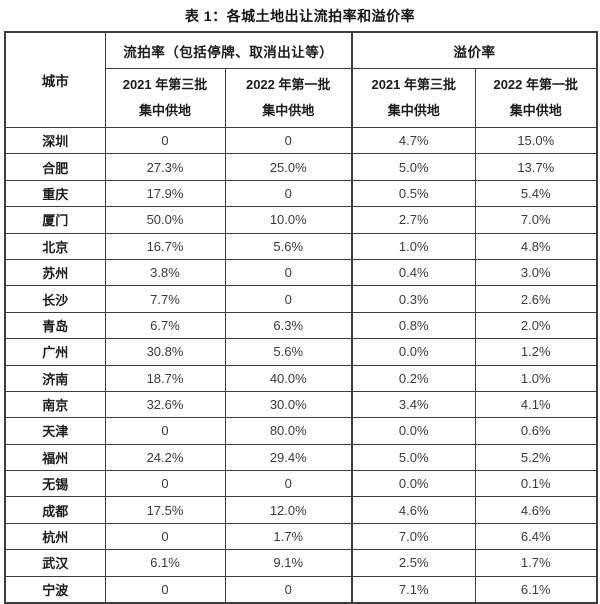 This screenshot has height=604, width=600. What do you see at coordinates (165, 299) in the screenshot?
I see `value-cell: 7.7%` at bounding box center [165, 299].